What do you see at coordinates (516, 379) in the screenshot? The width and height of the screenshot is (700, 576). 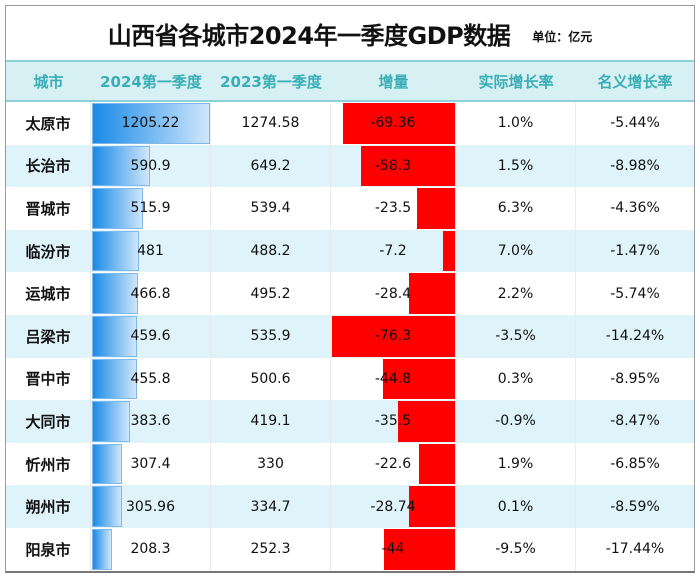 I see `value-cell: 0.3%` at bounding box center [516, 379].